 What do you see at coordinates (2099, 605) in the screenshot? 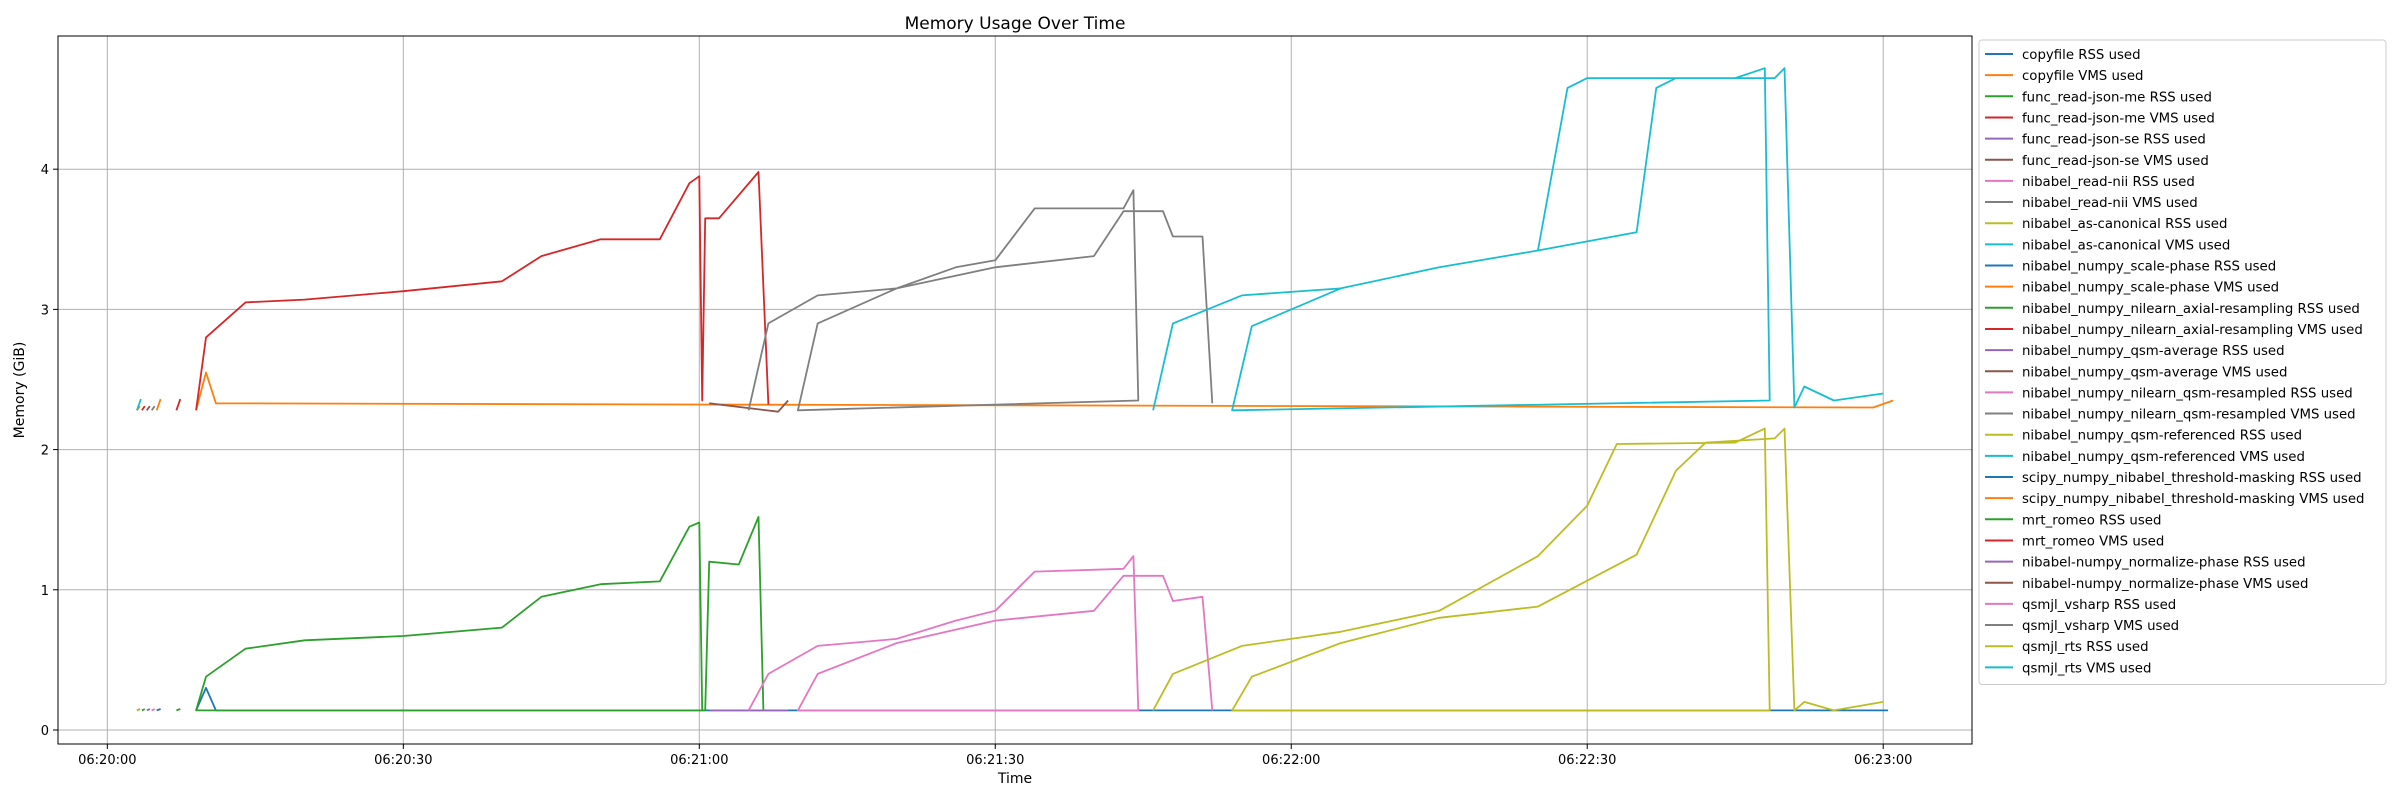
I see `legend-entry-label: qsmjl_vsharp RSS used` at bounding box center [2099, 605].